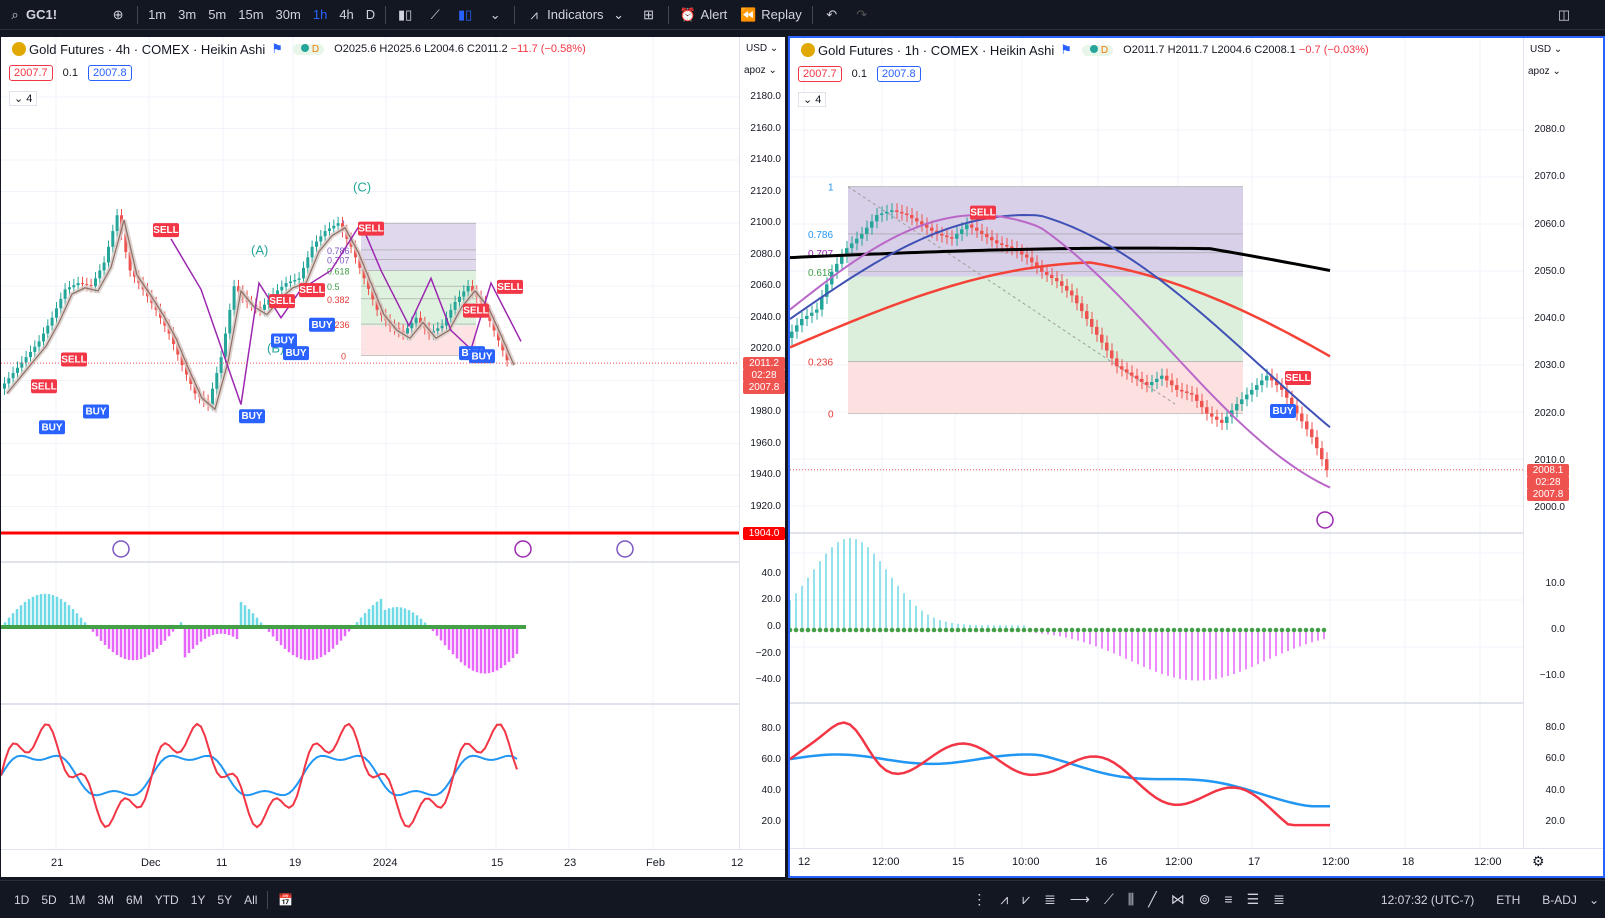 This screenshot has height=918, width=1605. Describe the element at coordinates (1152, 899) in the screenshot. I see `drawing-tool-7-icon: ╱` at that location.